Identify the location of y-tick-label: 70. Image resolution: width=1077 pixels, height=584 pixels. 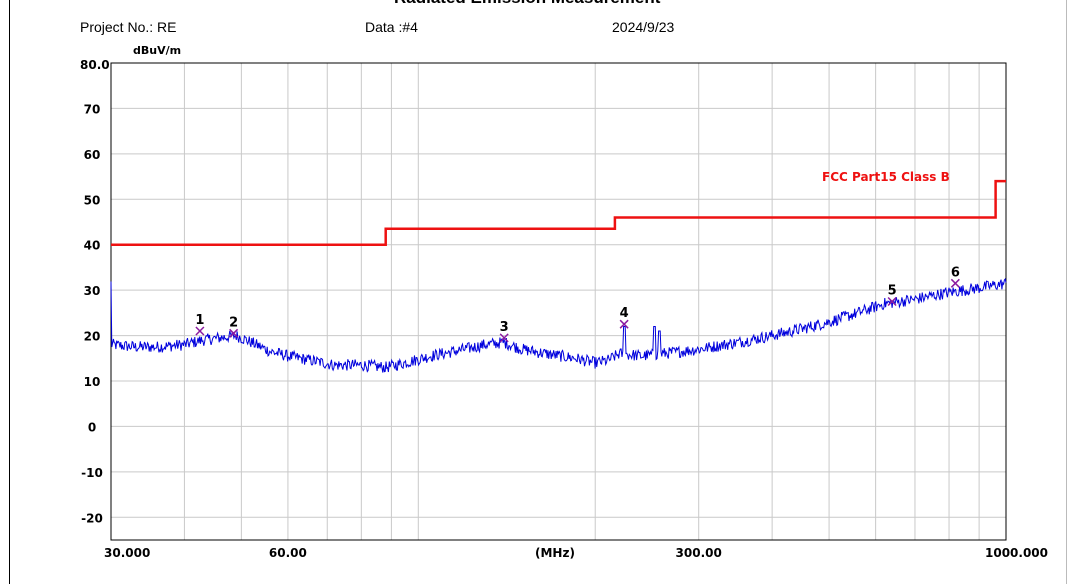
(92, 109).